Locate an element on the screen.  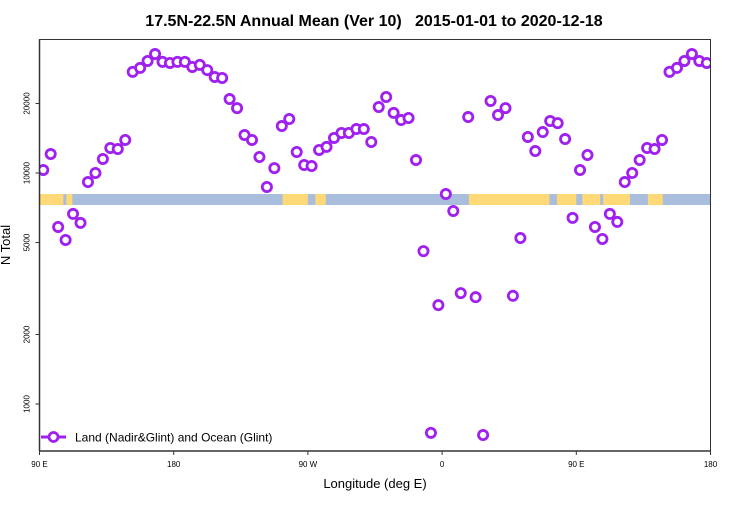
y-tick-label: 1000 is located at coordinates (27, 404).